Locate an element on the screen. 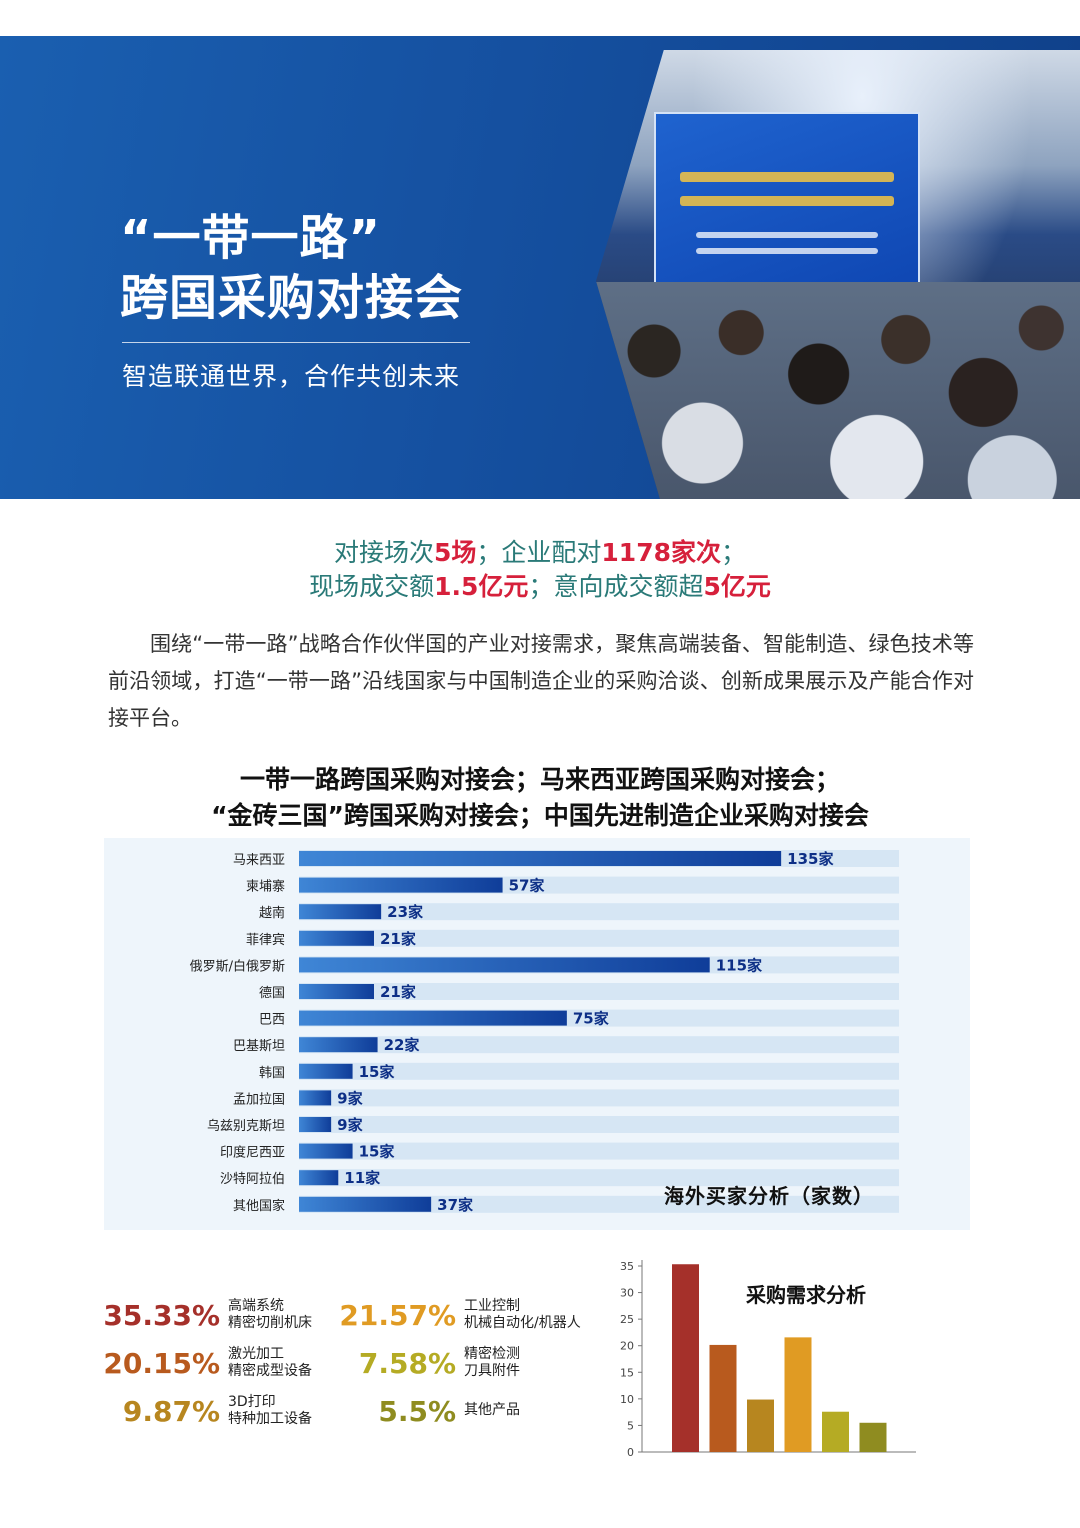 The height and width of the screenshot is (1528, 1080). y-tick-label: 0 is located at coordinates (630, 1452).